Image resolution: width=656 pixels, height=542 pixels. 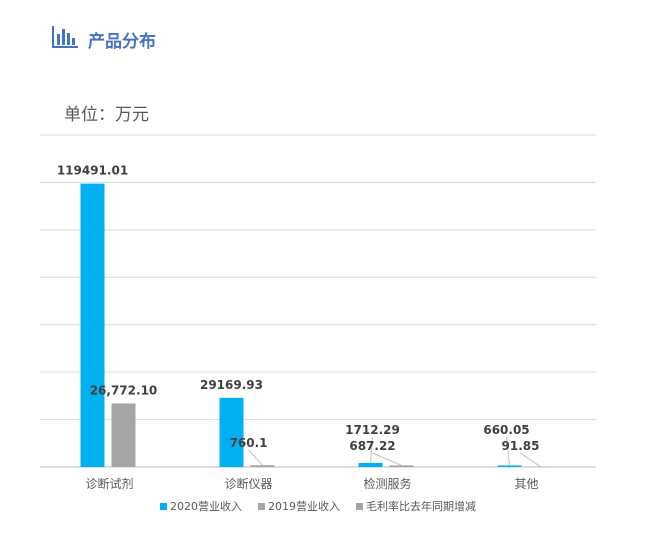 I want to click on category-label: 诊断试剂, so click(x=109, y=483).